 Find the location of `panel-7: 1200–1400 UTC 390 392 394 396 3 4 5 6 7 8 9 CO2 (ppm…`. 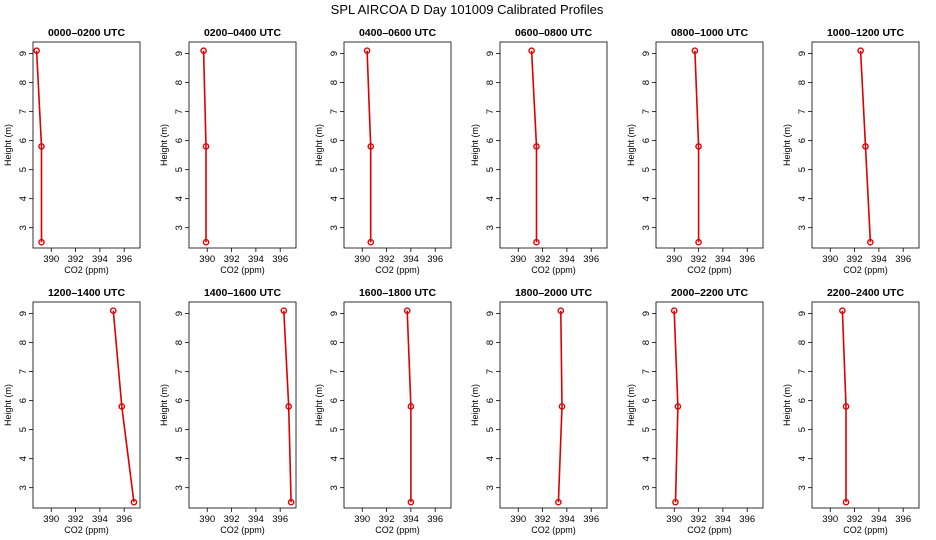

panel-7: 1200–1400 UTC 390 392 394 396 3 4 5 6 7 8 9 CO2 (ppm… is located at coordinates (72, 411).